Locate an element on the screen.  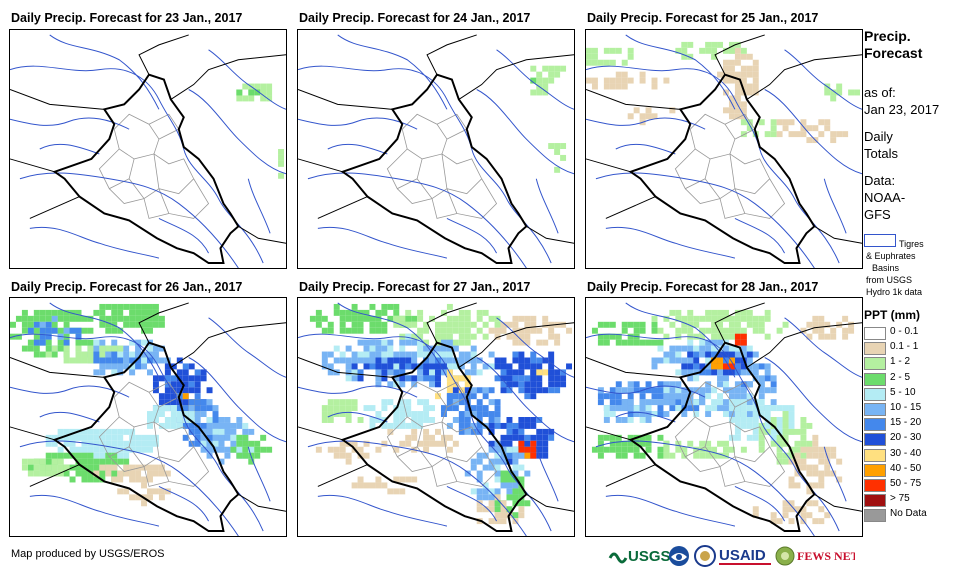
legend-daily-line1: Daily is located at coordinates (878, 136).